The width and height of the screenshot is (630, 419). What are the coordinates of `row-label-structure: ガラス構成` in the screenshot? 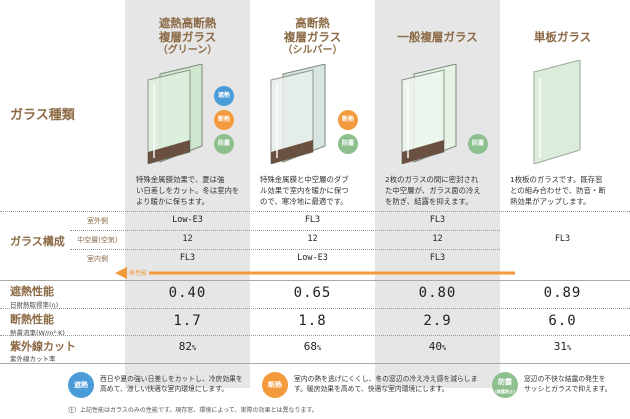 It's located at (37, 241).